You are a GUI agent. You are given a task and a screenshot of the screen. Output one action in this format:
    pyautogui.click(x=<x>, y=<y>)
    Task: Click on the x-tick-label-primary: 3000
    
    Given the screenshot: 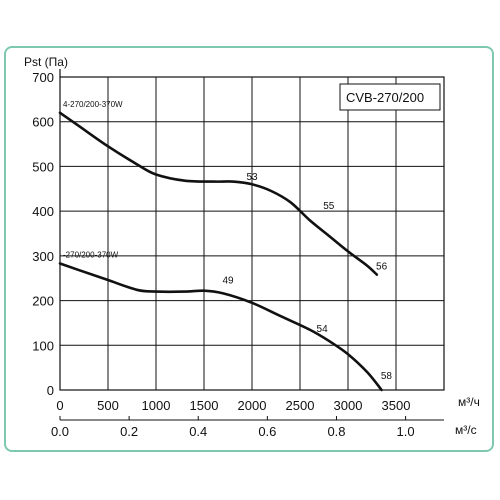 What is the action you would take?
    pyautogui.click(x=348, y=405)
    